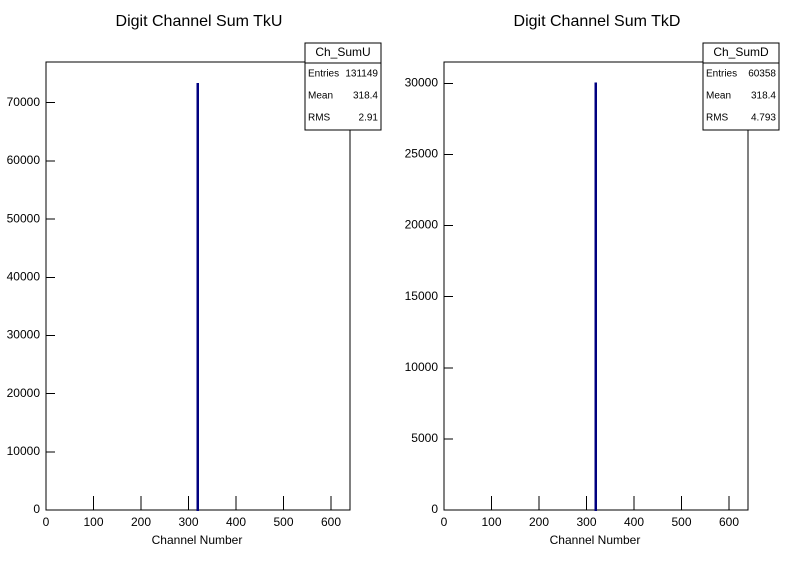 The height and width of the screenshot is (572, 796). What do you see at coordinates (369, 118) in the screenshot?
I see `stats-value: 2.91` at bounding box center [369, 118].